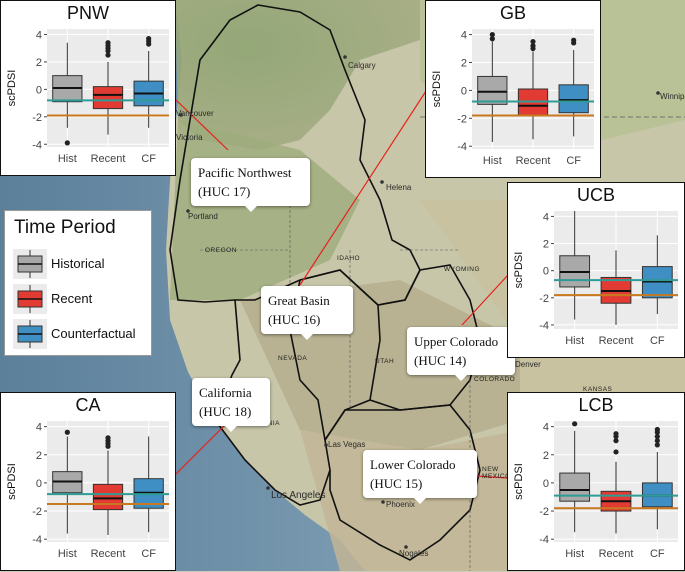 The width and height of the screenshot is (685, 572). I want to click on boxplot-panel-ca: CA -4 -2 0 2 4 scPDSI Hist Recent CF, so click(88, 481).